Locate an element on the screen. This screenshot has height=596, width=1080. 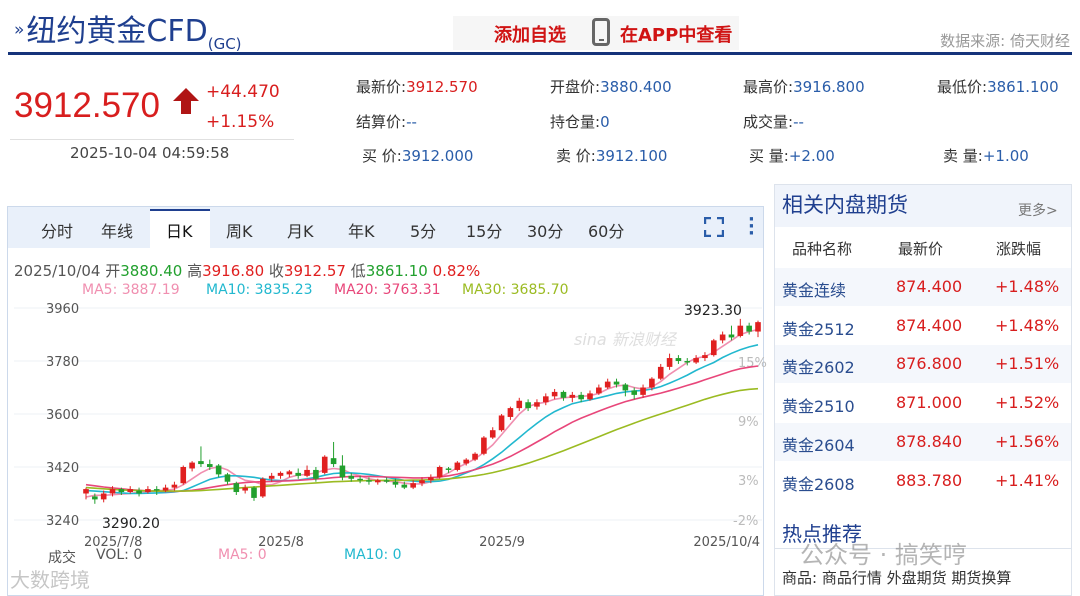
quote-field-label: 结算价: is located at coordinates (381, 122).